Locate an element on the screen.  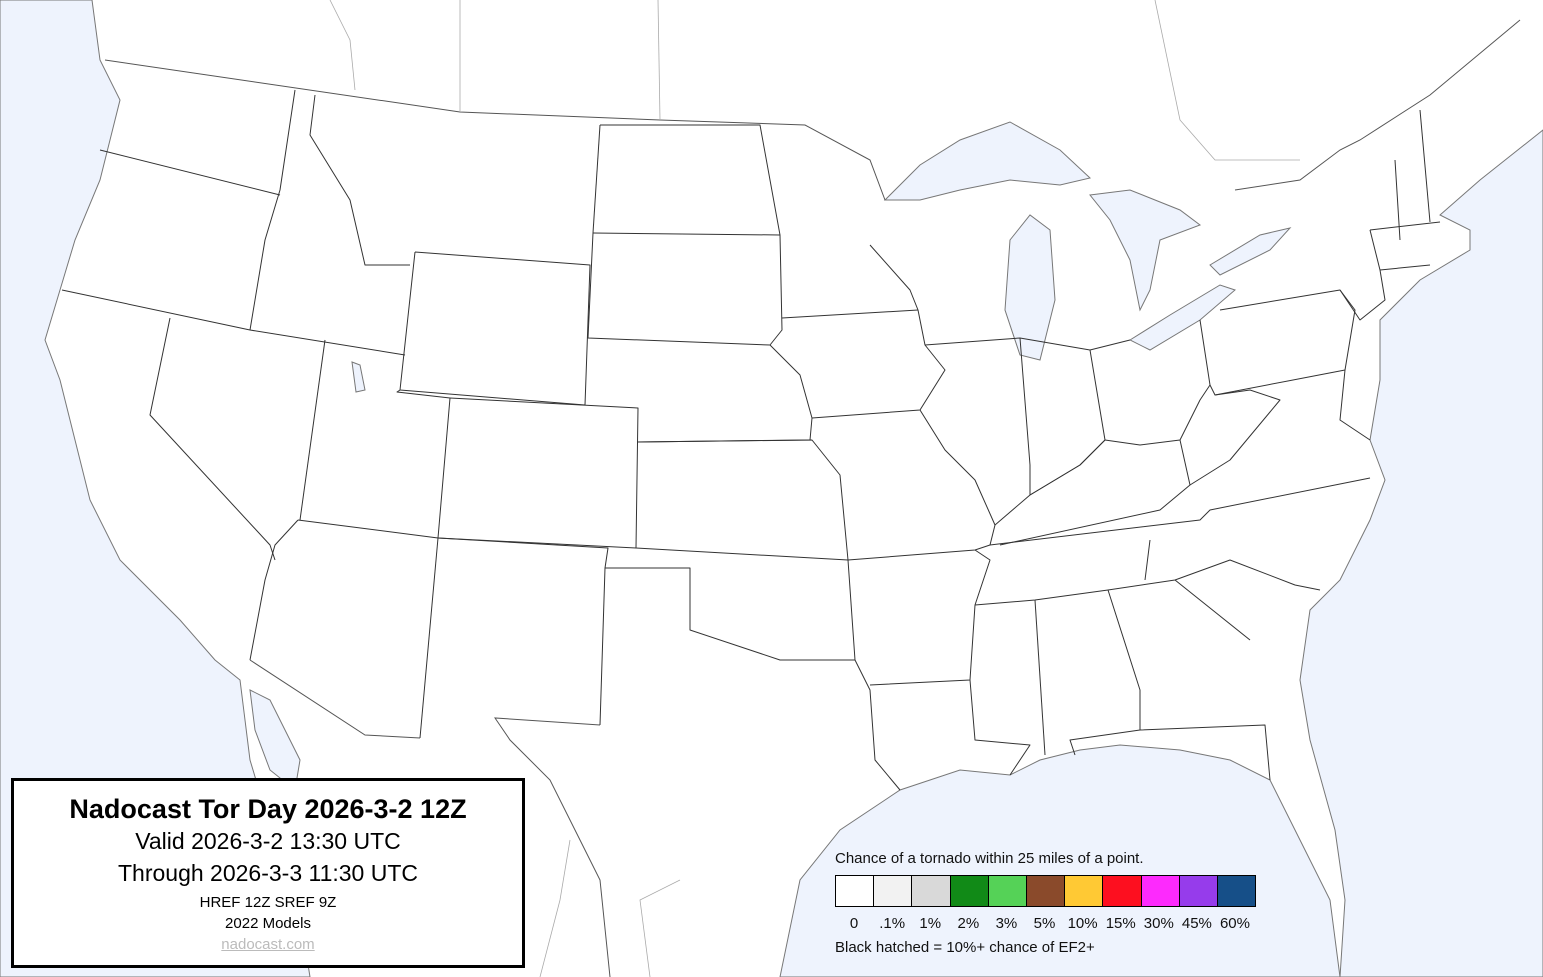
atlantic-ocean is located at coordinates (1421, 553).